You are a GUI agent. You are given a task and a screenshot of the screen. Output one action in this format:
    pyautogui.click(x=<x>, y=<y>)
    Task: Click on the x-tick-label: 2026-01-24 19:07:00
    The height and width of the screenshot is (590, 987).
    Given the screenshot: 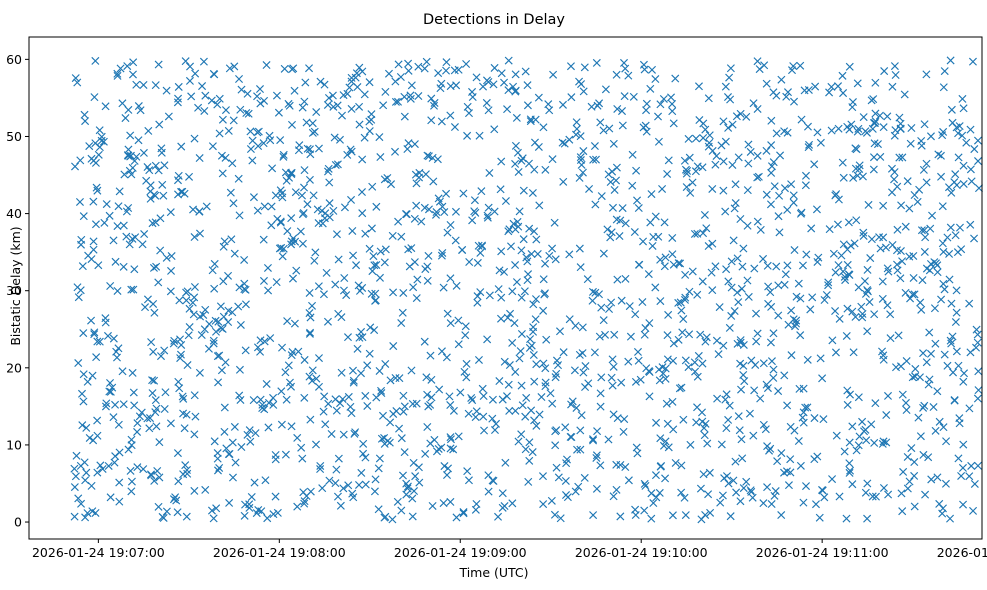 What is the action you would take?
    pyautogui.click(x=98, y=552)
    